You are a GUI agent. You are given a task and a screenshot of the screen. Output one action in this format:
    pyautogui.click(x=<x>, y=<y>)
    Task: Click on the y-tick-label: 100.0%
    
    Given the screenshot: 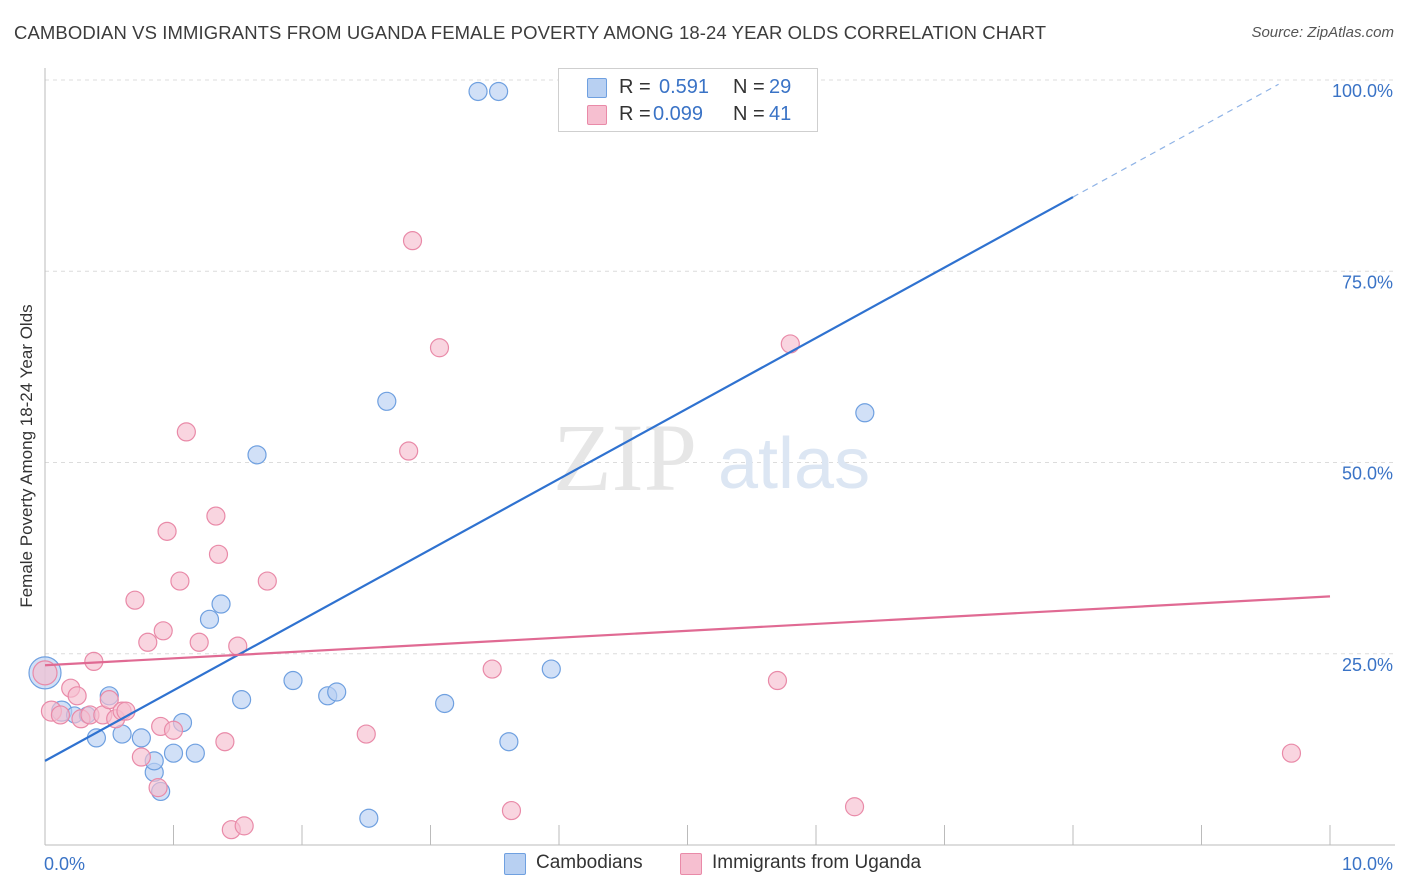 What is the action you would take?
    pyautogui.click(x=1362, y=91)
    